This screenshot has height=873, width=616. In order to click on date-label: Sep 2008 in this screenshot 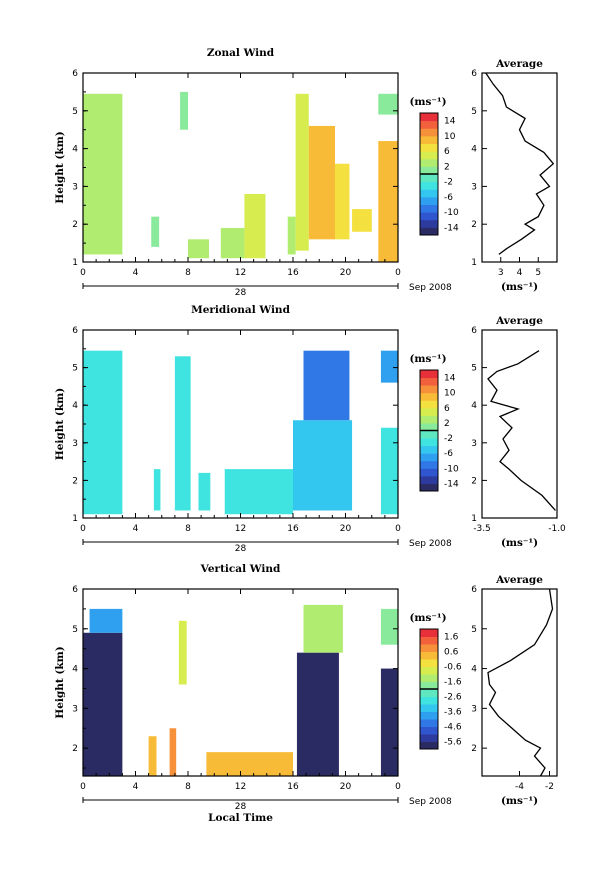, I will do `click(430, 802)`.